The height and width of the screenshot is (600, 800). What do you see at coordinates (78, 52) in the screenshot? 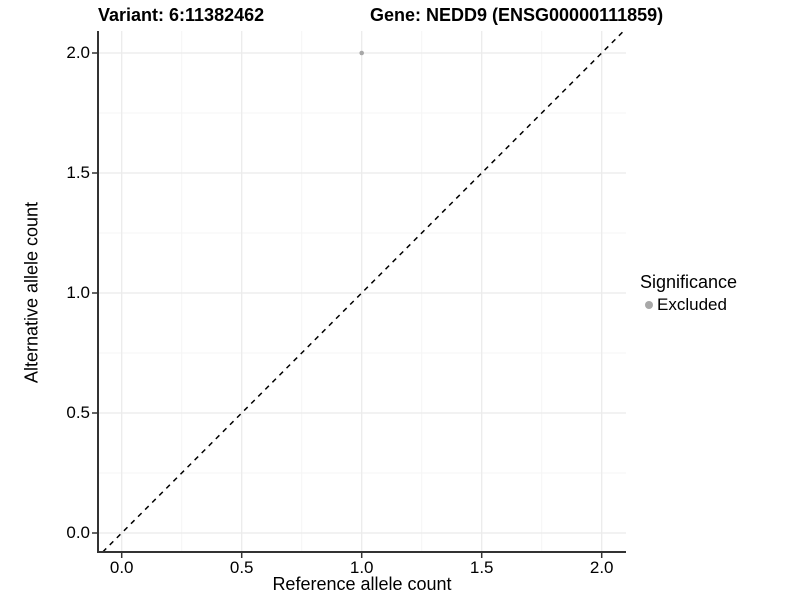
I see `y-tick-label: 2.0` at bounding box center [78, 52].